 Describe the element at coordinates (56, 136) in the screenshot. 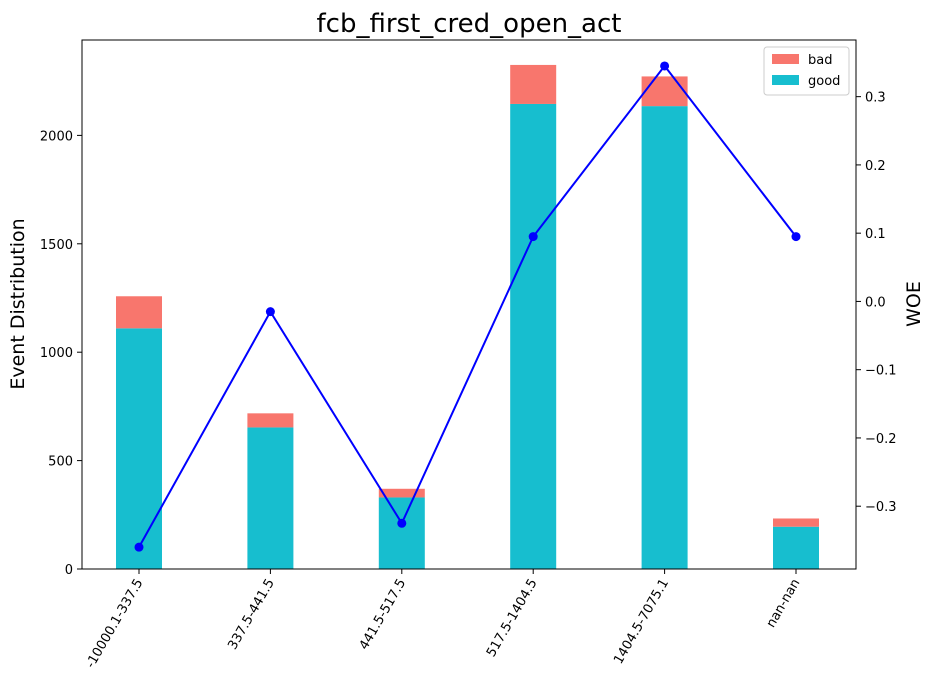

I see `y-tick-label-4: 2000` at that location.